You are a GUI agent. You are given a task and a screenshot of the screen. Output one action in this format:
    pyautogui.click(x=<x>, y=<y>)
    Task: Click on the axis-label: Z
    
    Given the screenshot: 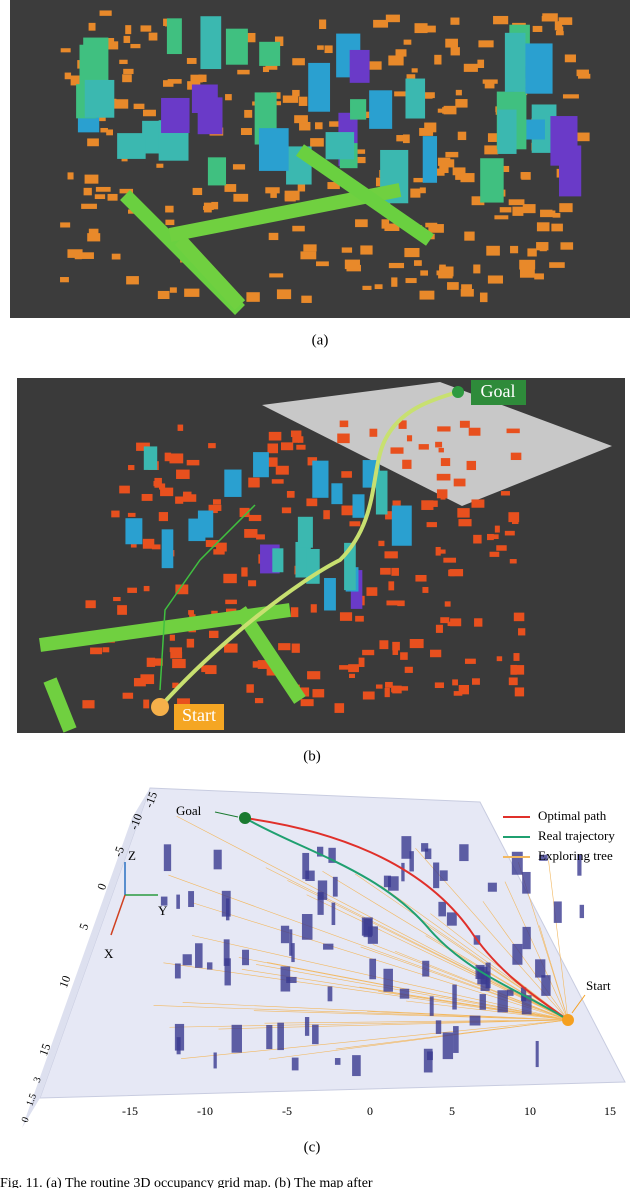 What is the action you would take?
    pyautogui.click(x=132, y=855)
    